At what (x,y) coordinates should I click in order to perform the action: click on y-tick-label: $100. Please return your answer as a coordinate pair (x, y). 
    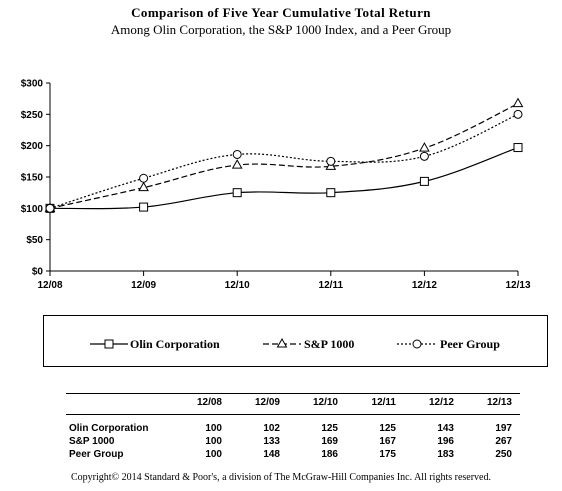
    Looking at the image, I should click on (32, 209).